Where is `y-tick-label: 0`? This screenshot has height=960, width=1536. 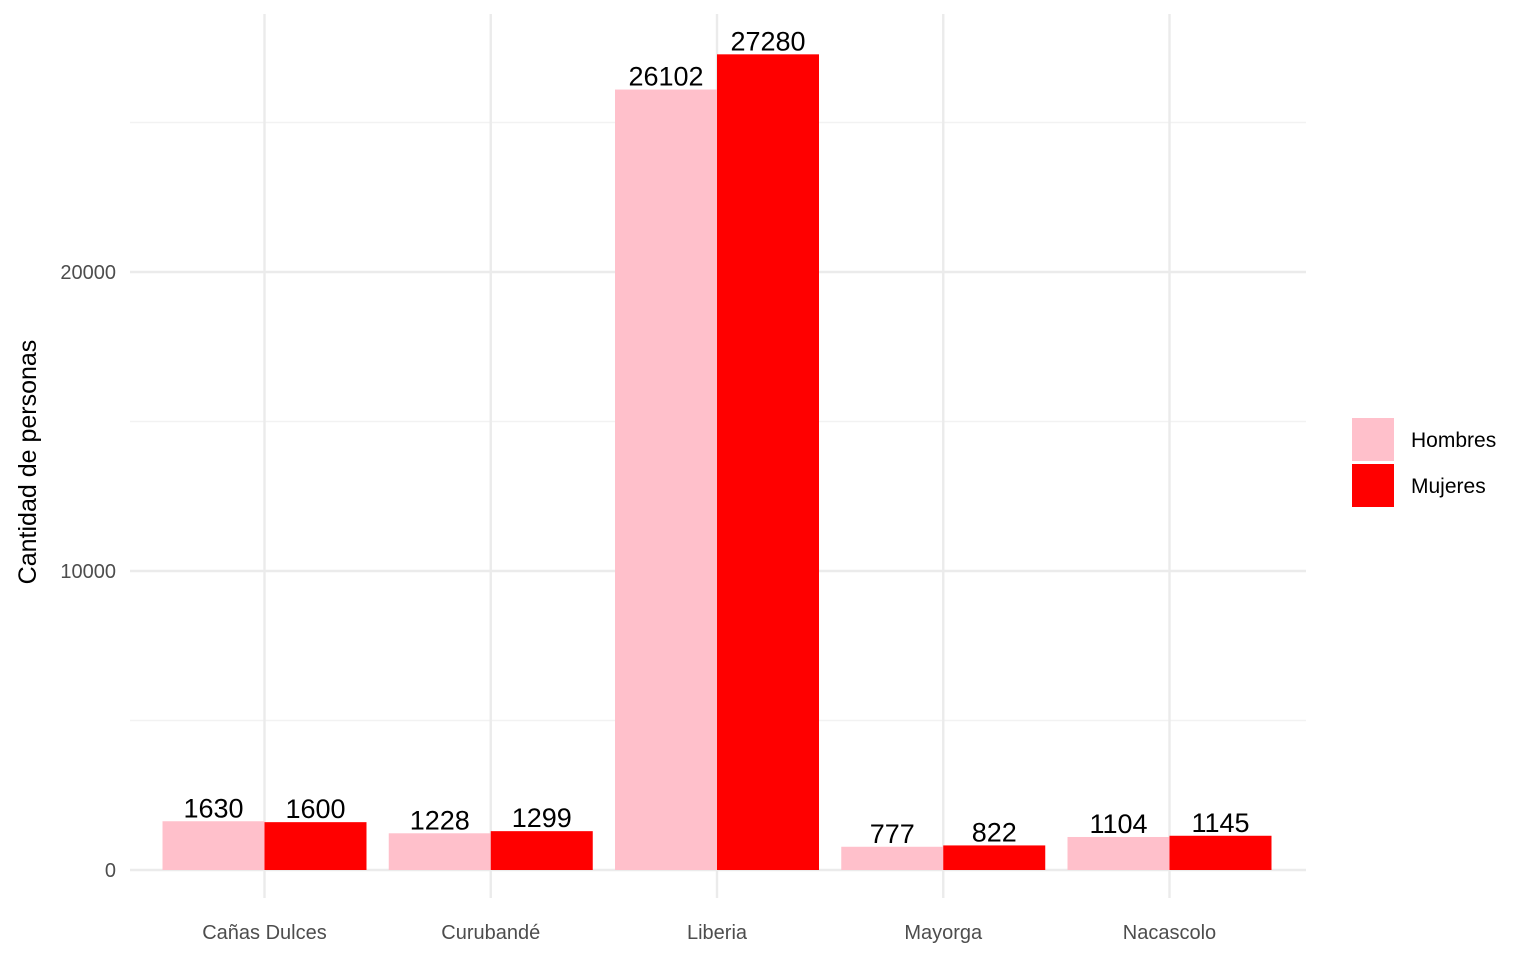
y-tick-label: 0 is located at coordinates (110, 871).